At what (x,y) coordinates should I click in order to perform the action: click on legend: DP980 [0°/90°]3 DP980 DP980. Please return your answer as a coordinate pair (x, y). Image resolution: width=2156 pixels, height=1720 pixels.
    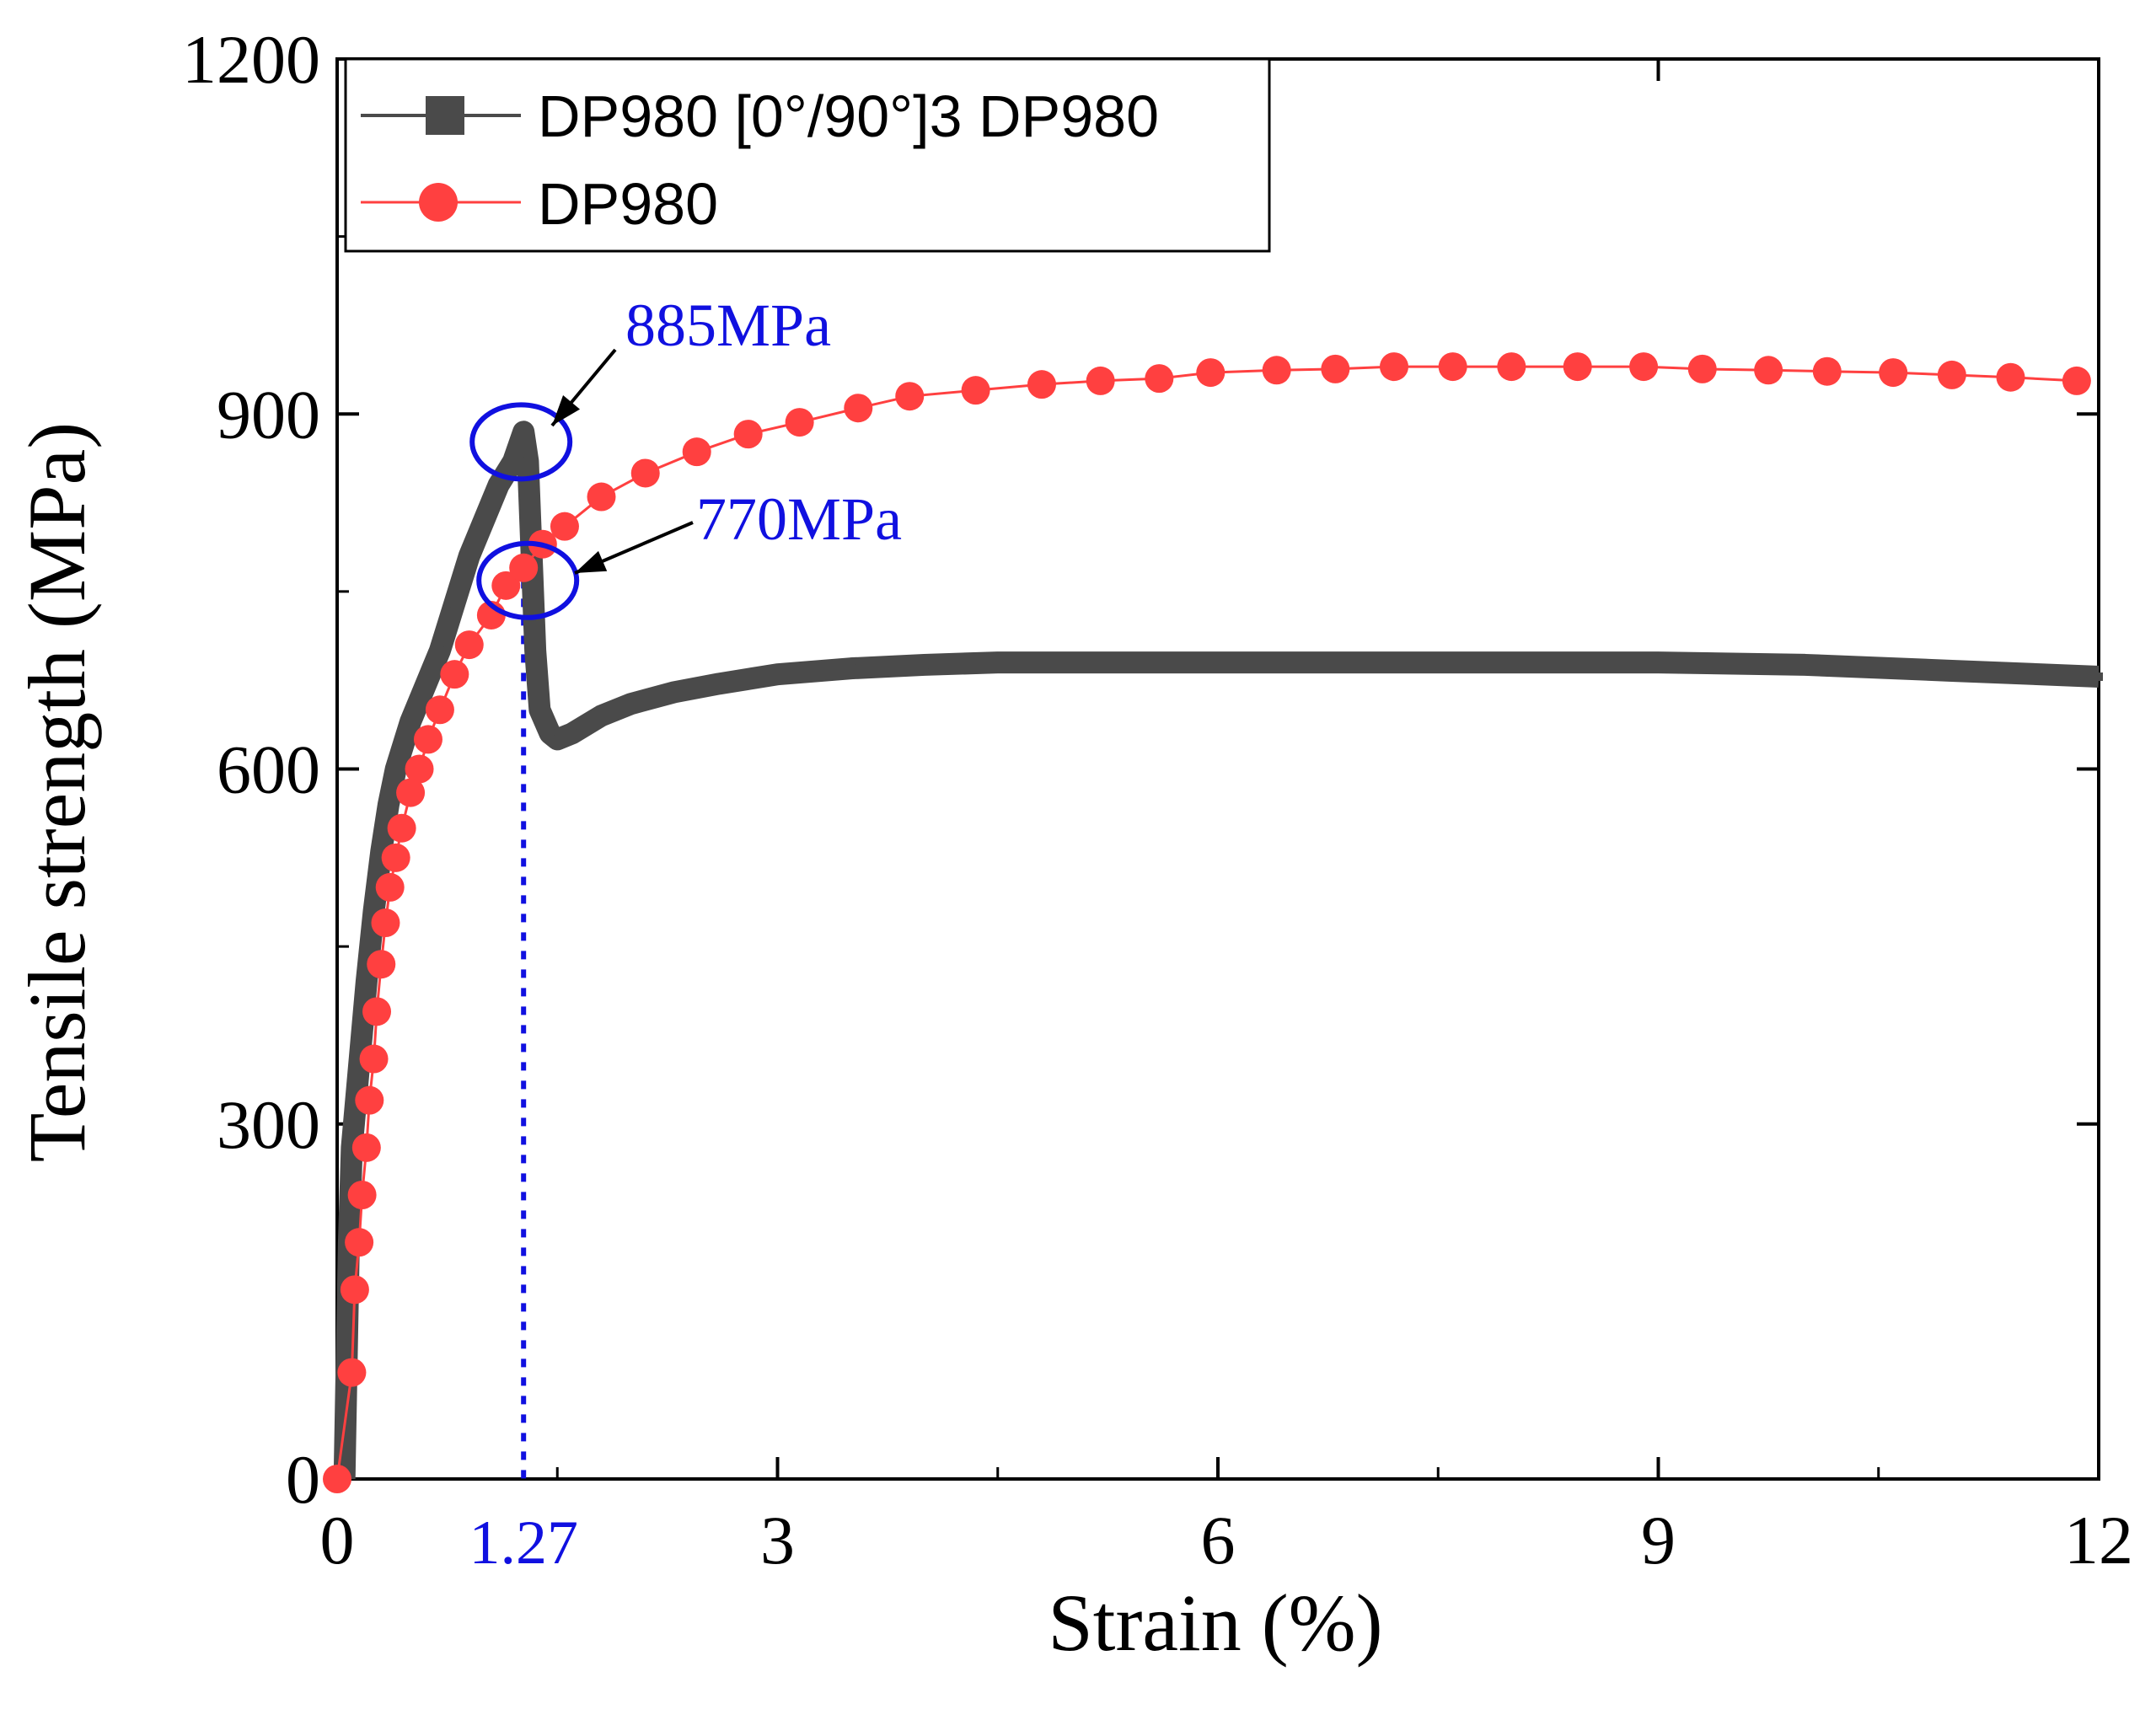
    Looking at the image, I should click on (807, 155).